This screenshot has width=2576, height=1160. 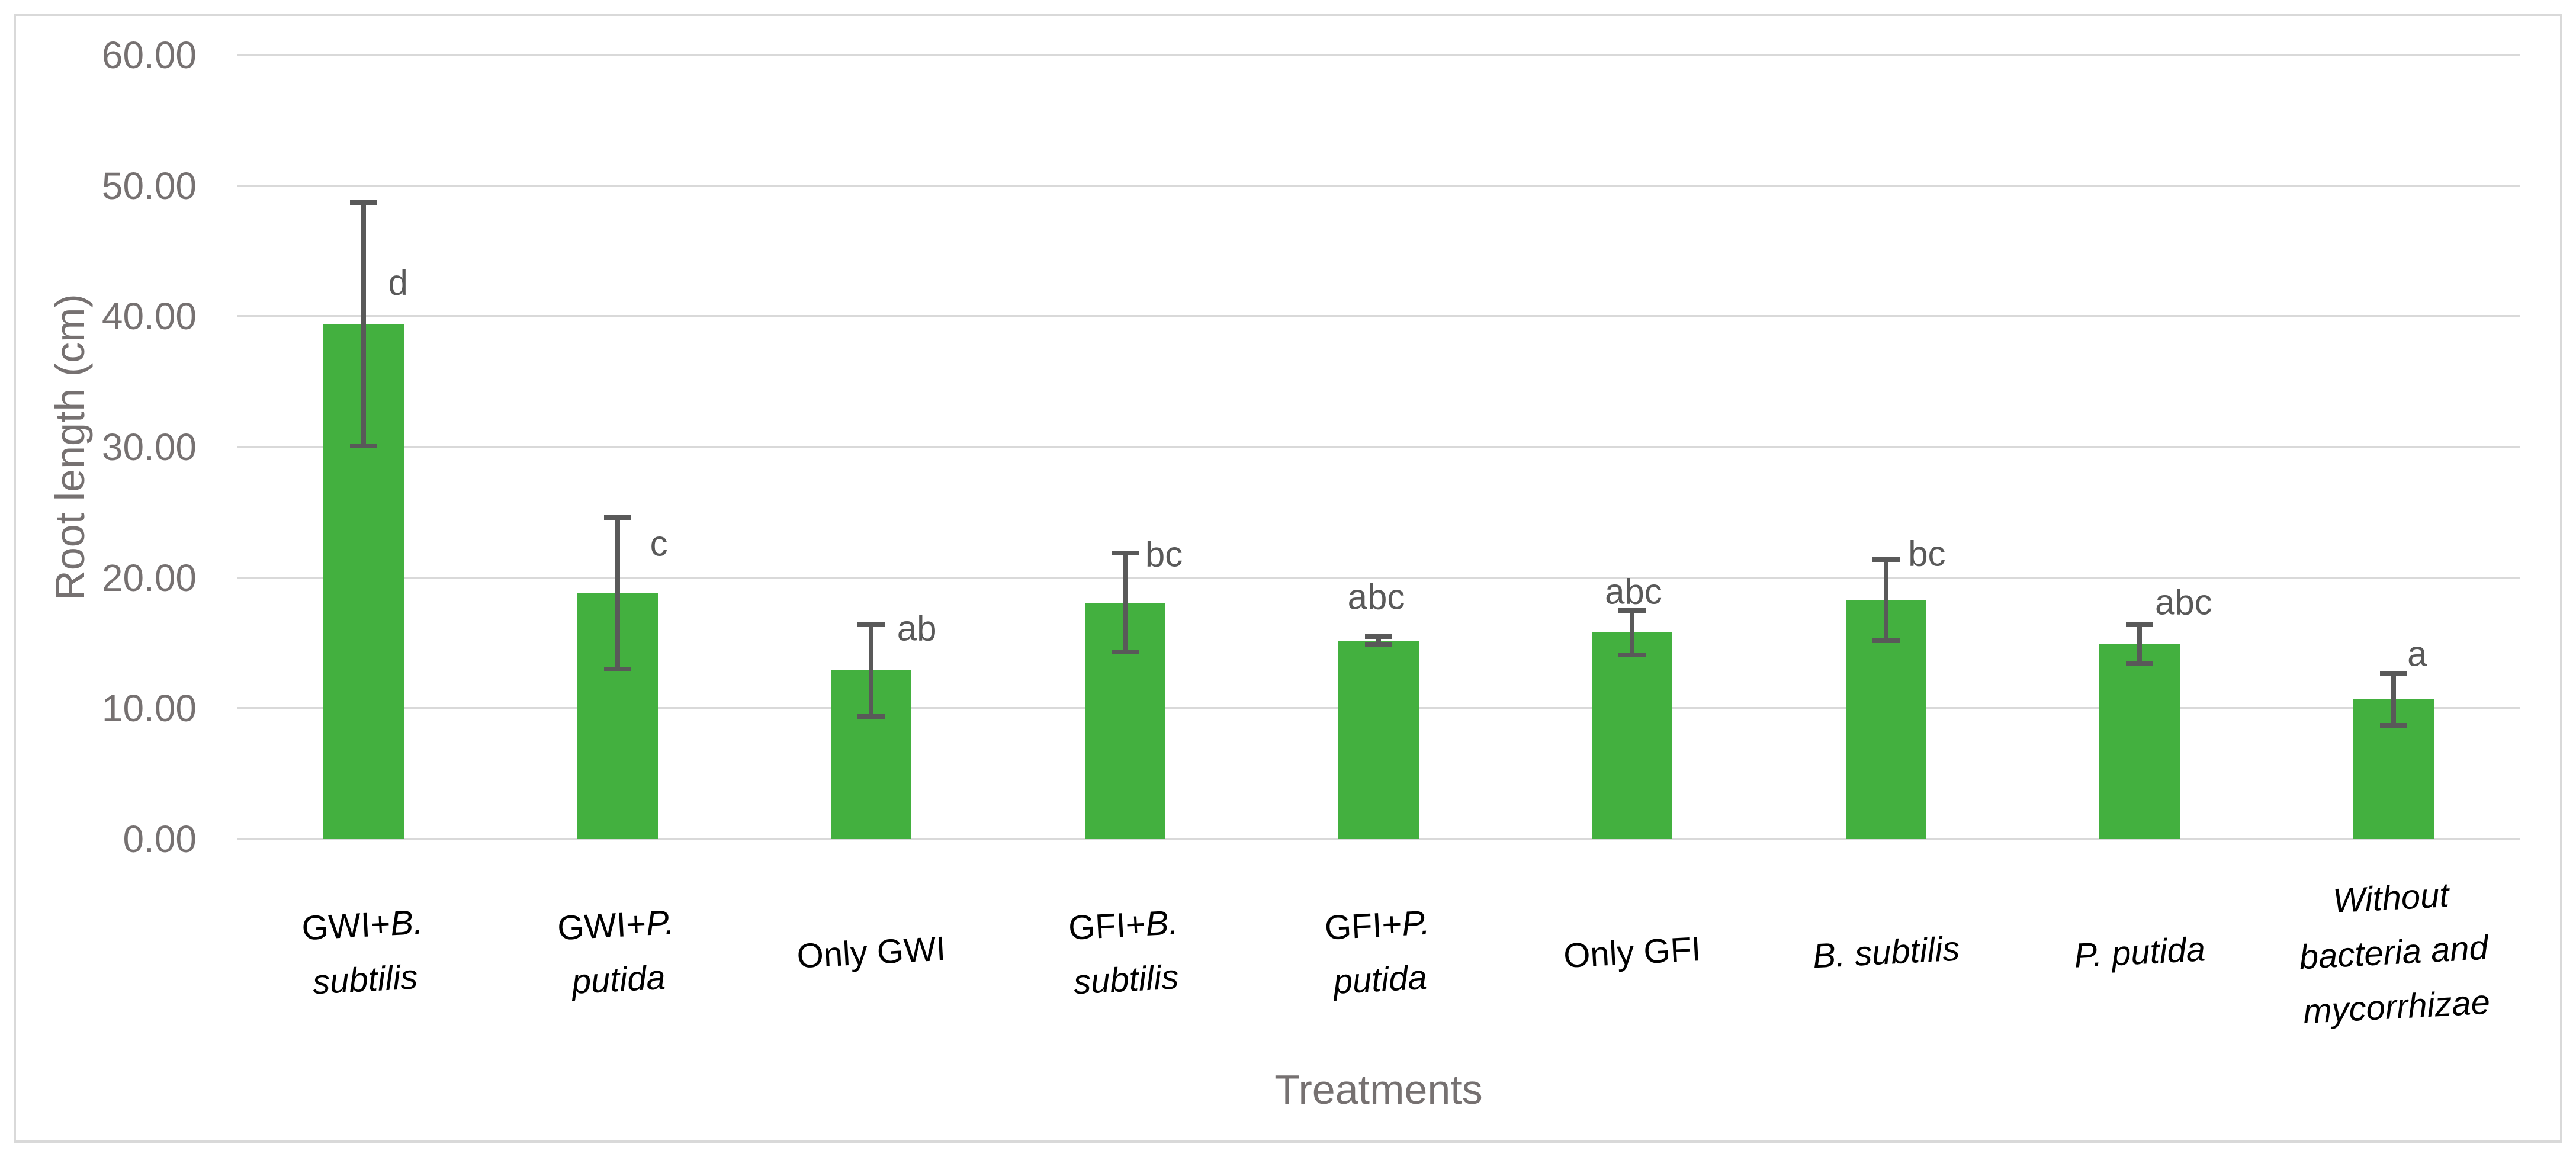 I want to click on x-category-label-line: GWI+P., so click(x=616, y=925).